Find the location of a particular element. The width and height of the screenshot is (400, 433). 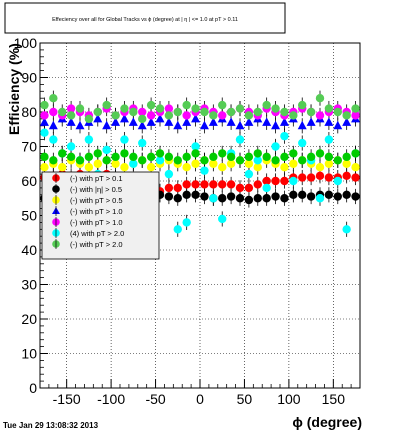

legend-label: (-) with |η| > 0.5 is located at coordinates (96, 189).